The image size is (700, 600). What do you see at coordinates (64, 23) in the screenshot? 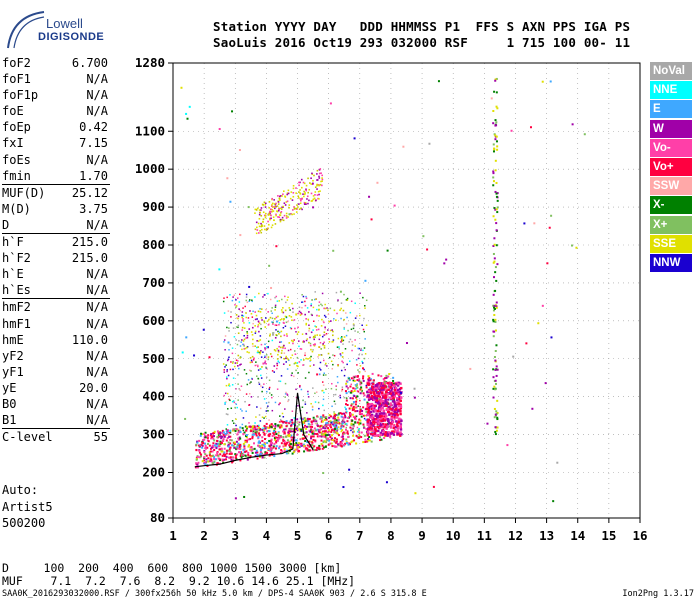
I see `logo-lowell-text: Lowell` at bounding box center [64, 23].